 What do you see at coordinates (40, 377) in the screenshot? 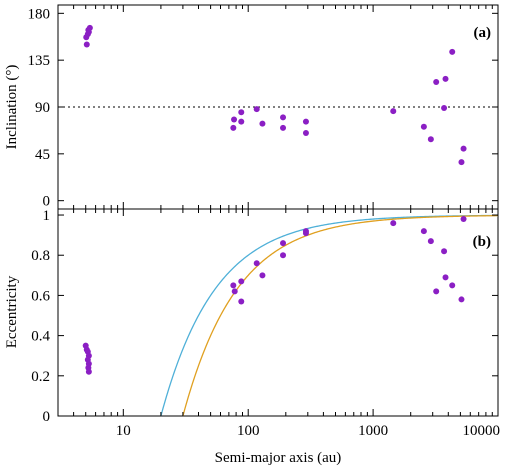
I see `panel-b-y-tick-label: 0.2` at bounding box center [40, 377].